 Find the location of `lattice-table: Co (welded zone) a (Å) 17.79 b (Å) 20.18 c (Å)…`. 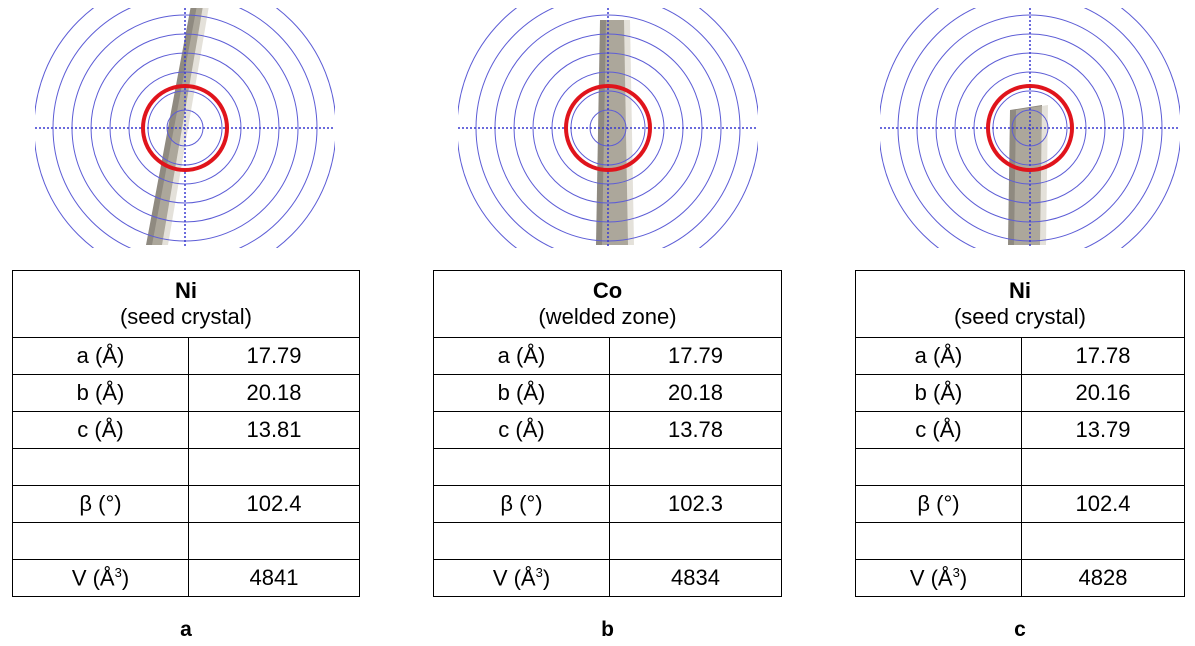

lattice-table: Co (welded zone) a (Å) 17.79 b (Å) 20.18 c (Å)… is located at coordinates (607, 433).